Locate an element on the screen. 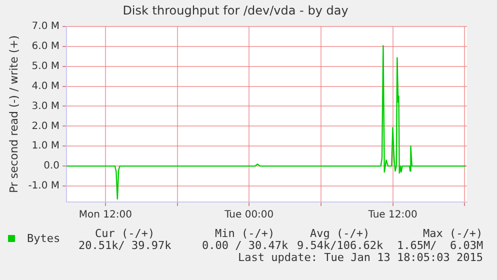  x-tick-label: Mon 12:00 is located at coordinates (105, 215).